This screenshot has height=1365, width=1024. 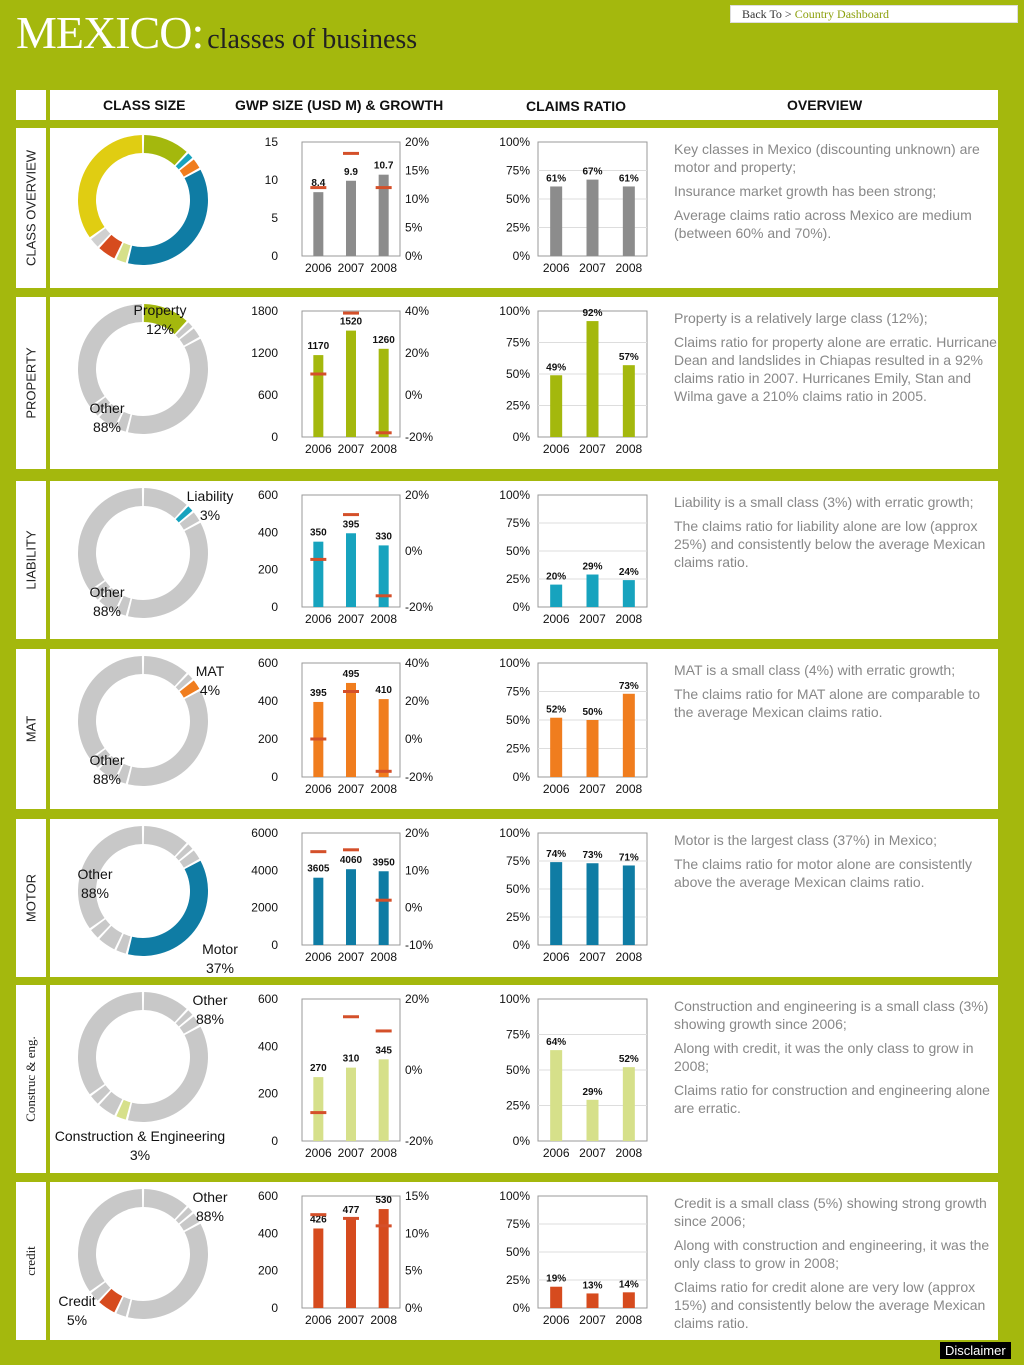 What do you see at coordinates (842, 14) in the screenshot?
I see `country-dashboard-link: Country Dashboard` at bounding box center [842, 14].